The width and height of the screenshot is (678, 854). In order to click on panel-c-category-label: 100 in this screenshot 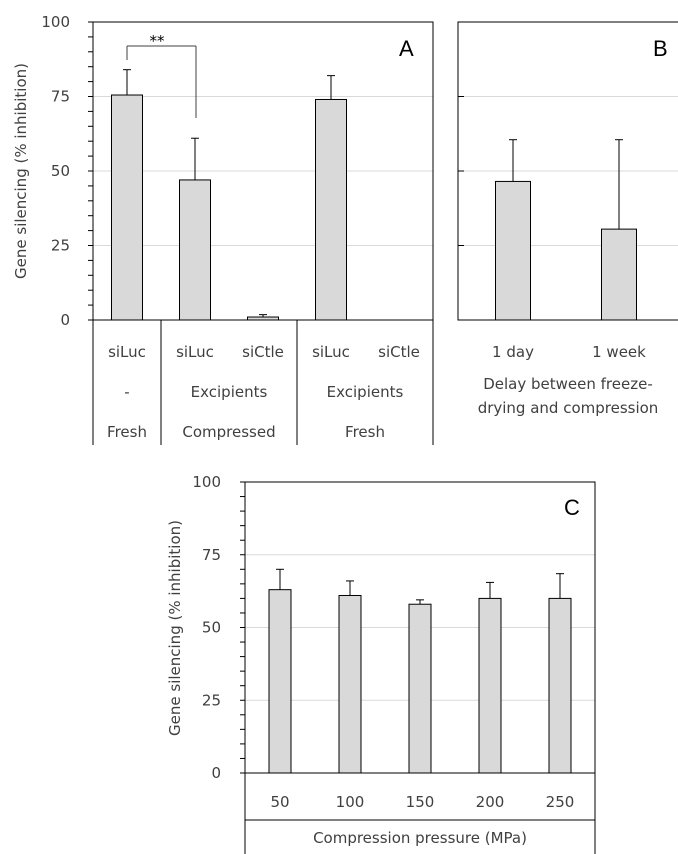, I will do `click(350, 802)`.